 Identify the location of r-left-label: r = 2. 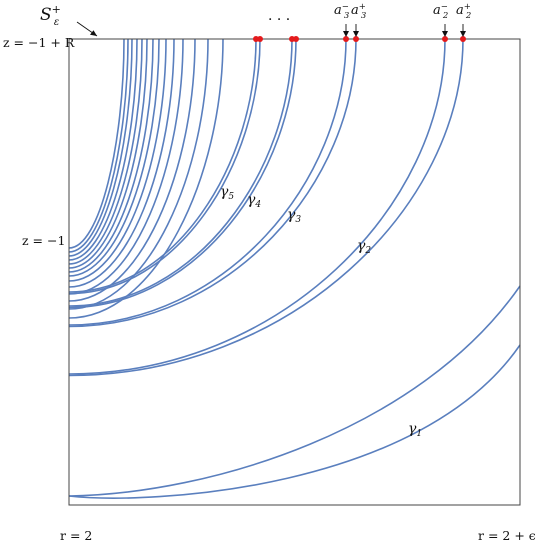
(76, 535).